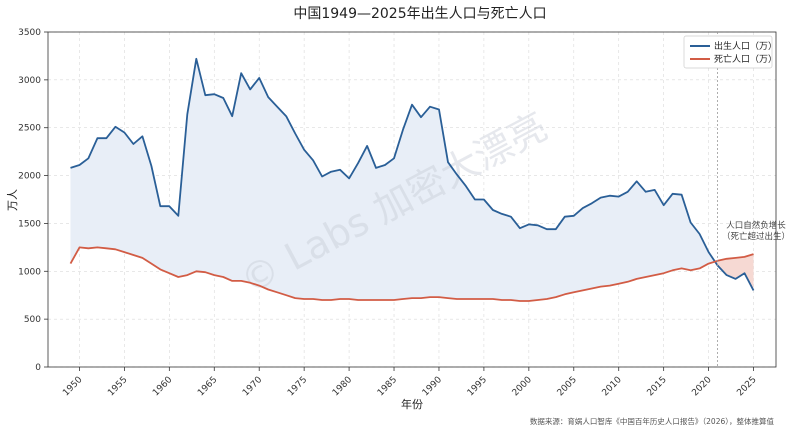 This screenshot has height=432, width=800. Describe the element at coordinates (432, 386) in the screenshot. I see `x-tick-label: 1990` at that location.